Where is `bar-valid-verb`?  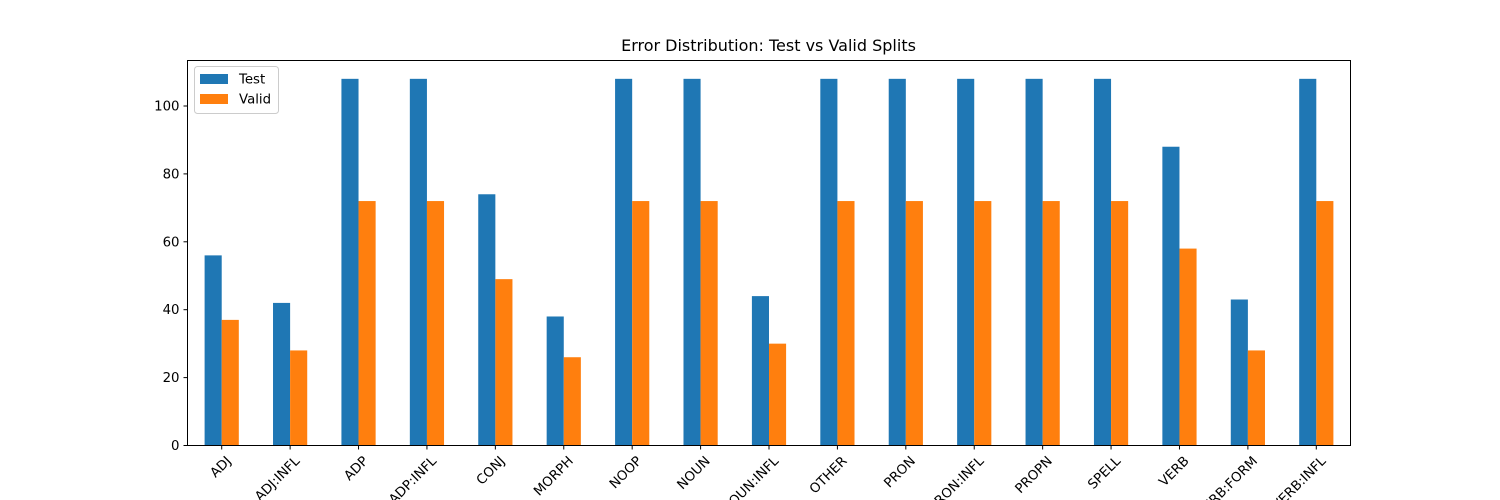 bar-valid-verb is located at coordinates (1188, 347).